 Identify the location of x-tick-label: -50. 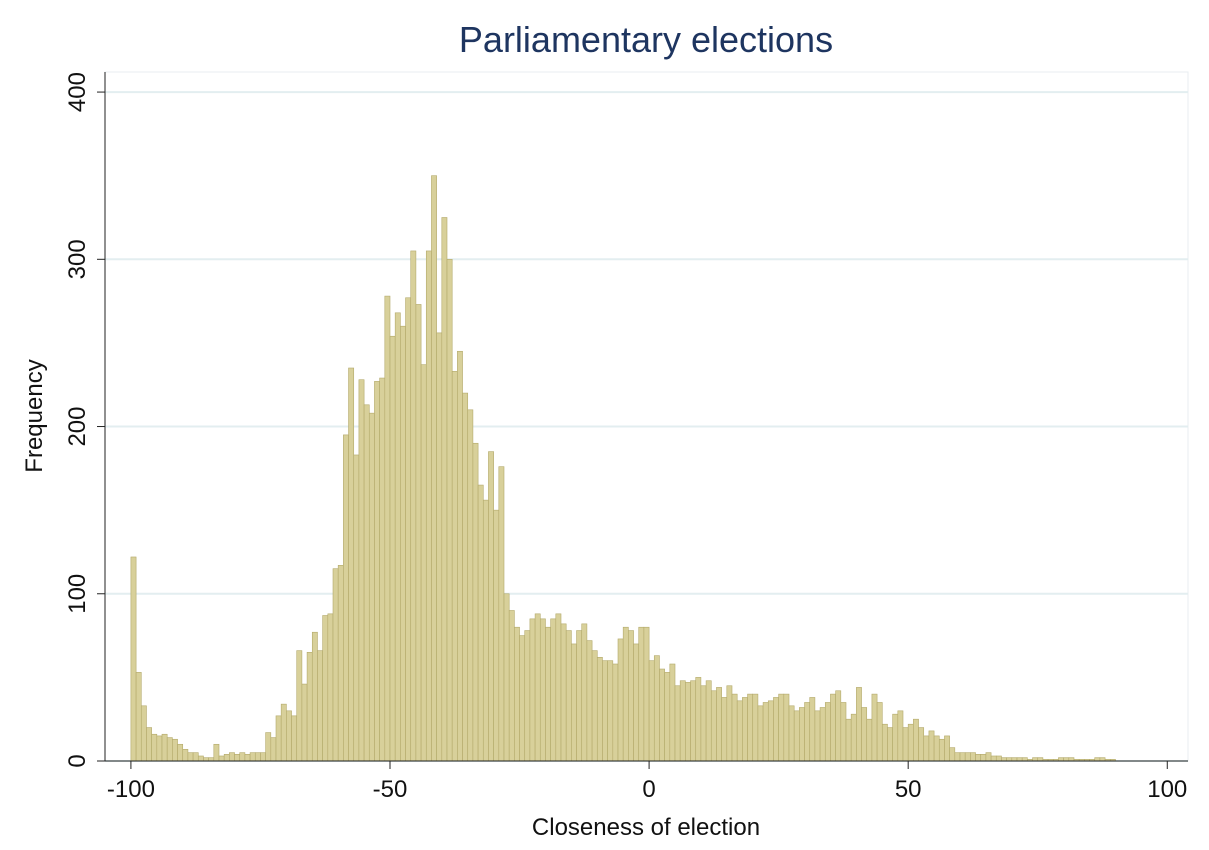
(390, 789).